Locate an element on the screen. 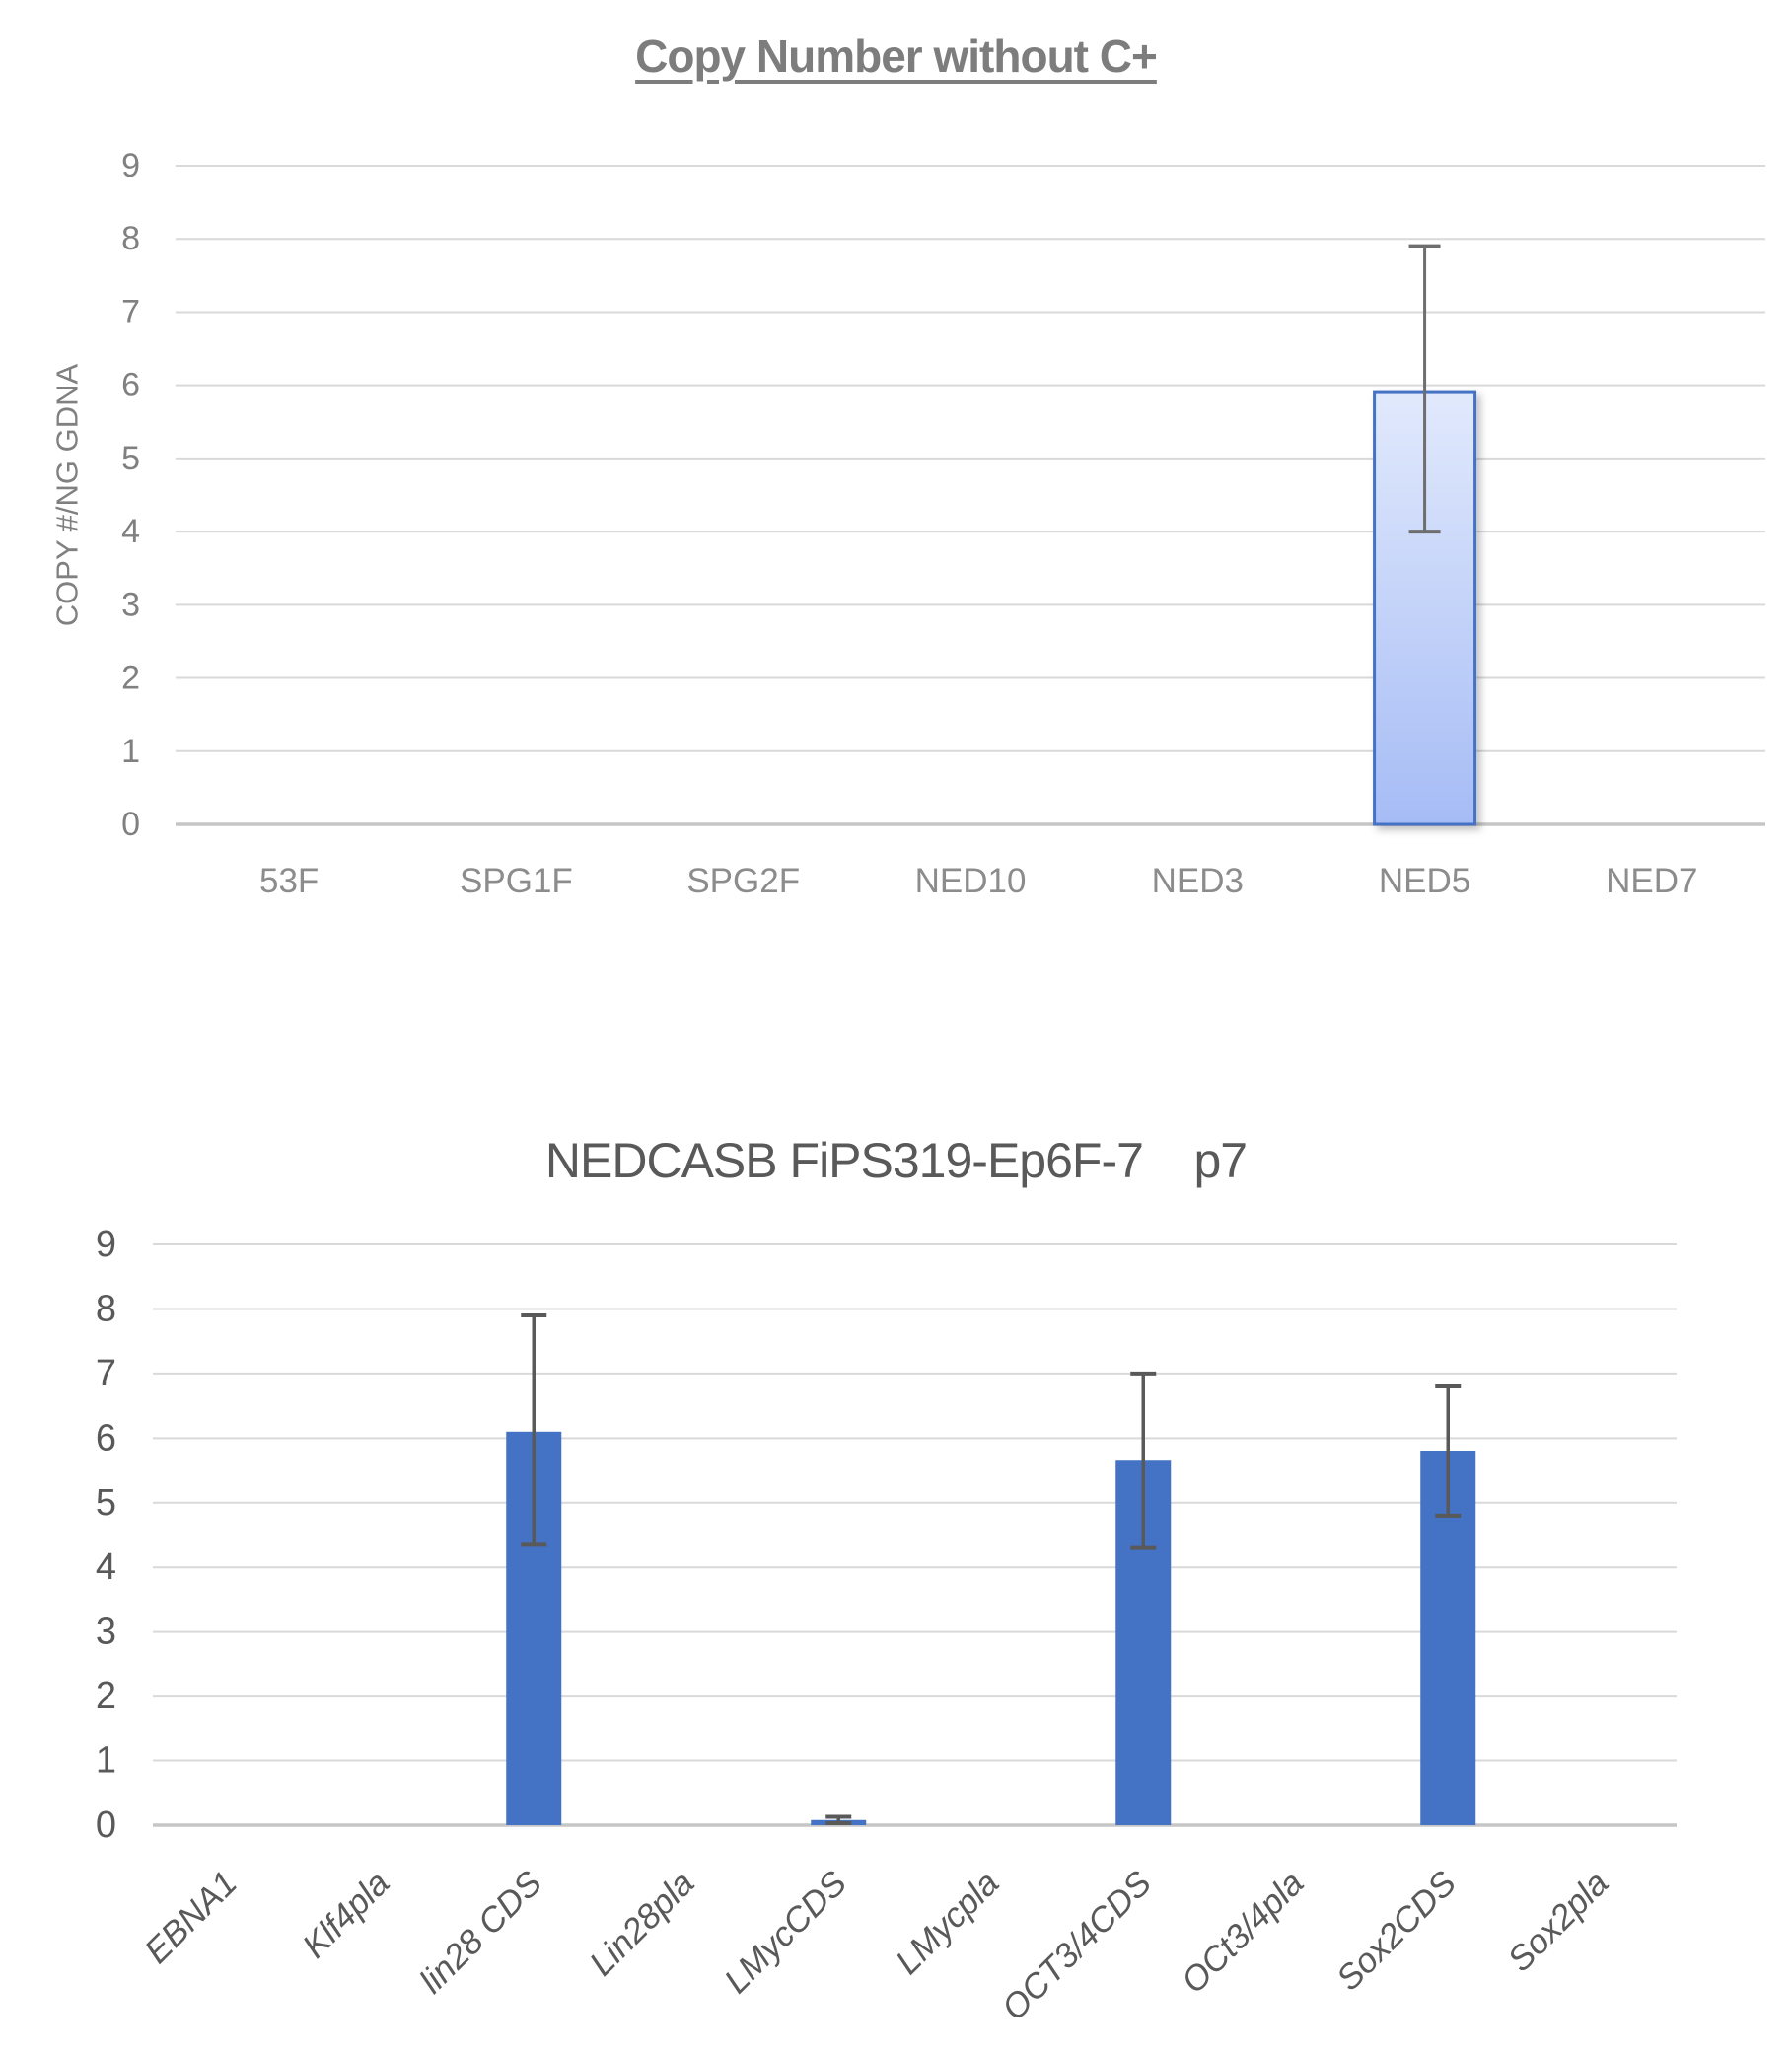 The width and height of the screenshot is (1792, 2052). x-category-label: SPG2F is located at coordinates (743, 881).